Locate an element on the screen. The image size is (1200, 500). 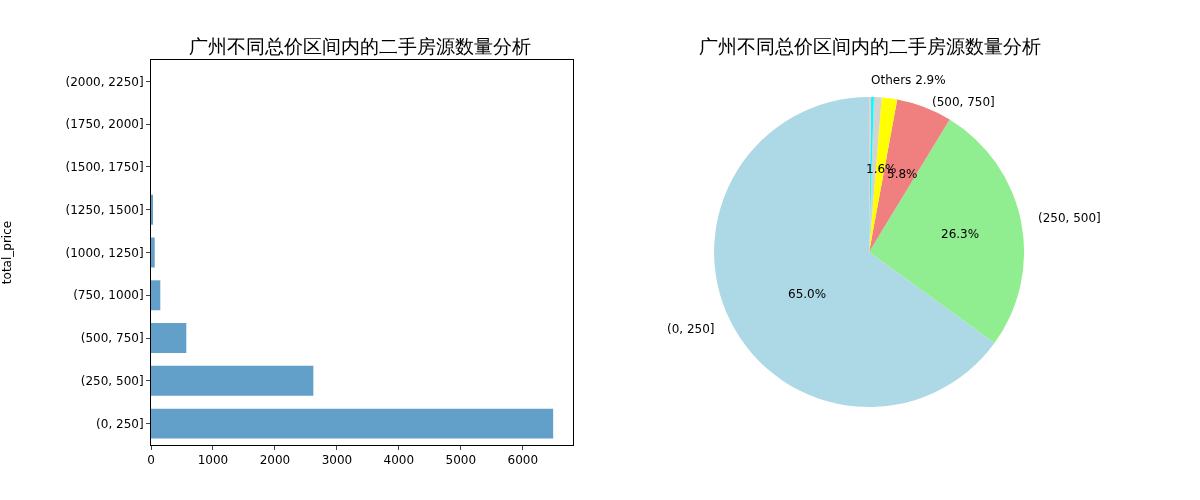
x-tick-label: 0 is located at coordinates (151, 460).